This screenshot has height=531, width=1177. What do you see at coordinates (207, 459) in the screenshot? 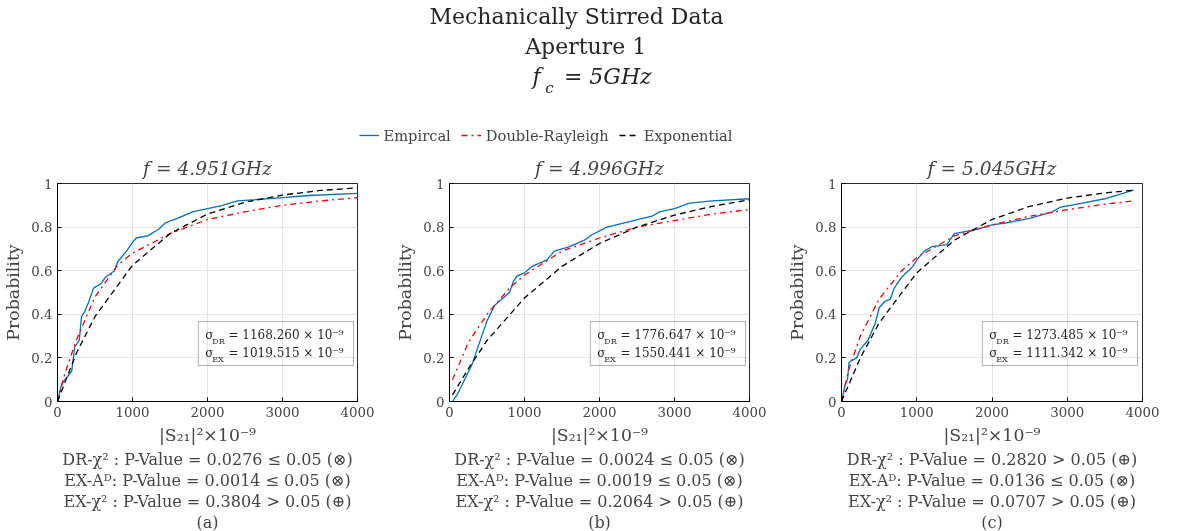
I see `text: DR-χ² : P-Value = 0.0276 ≤ 0.05 (⊗)` at bounding box center [207, 459].